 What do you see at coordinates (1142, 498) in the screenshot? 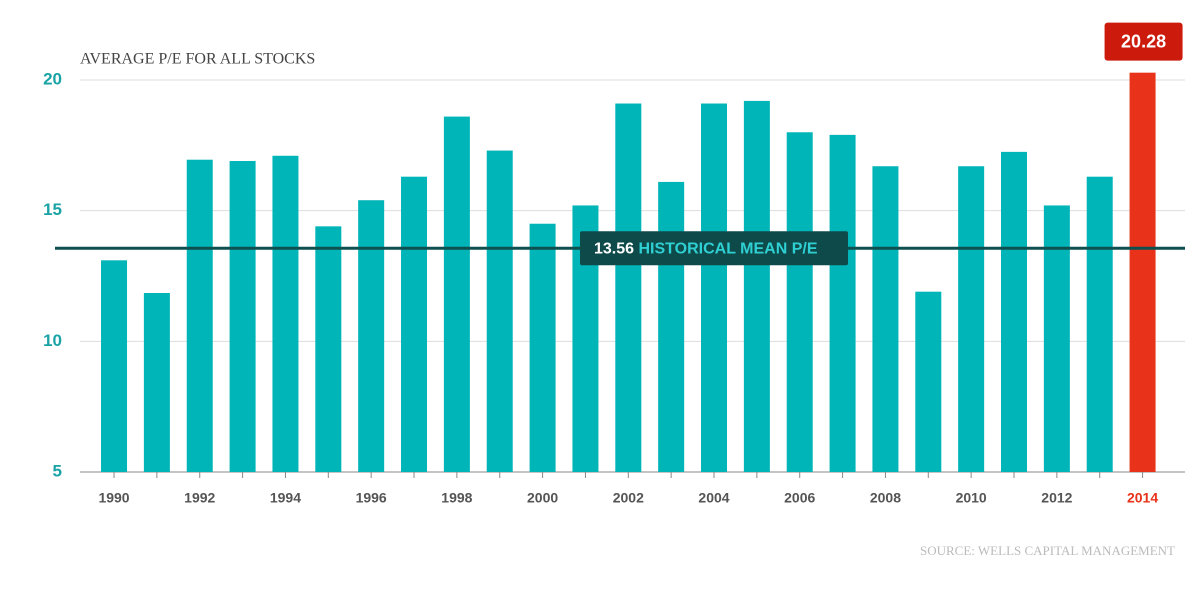
I see `x-tick-label: 2014` at bounding box center [1142, 498].